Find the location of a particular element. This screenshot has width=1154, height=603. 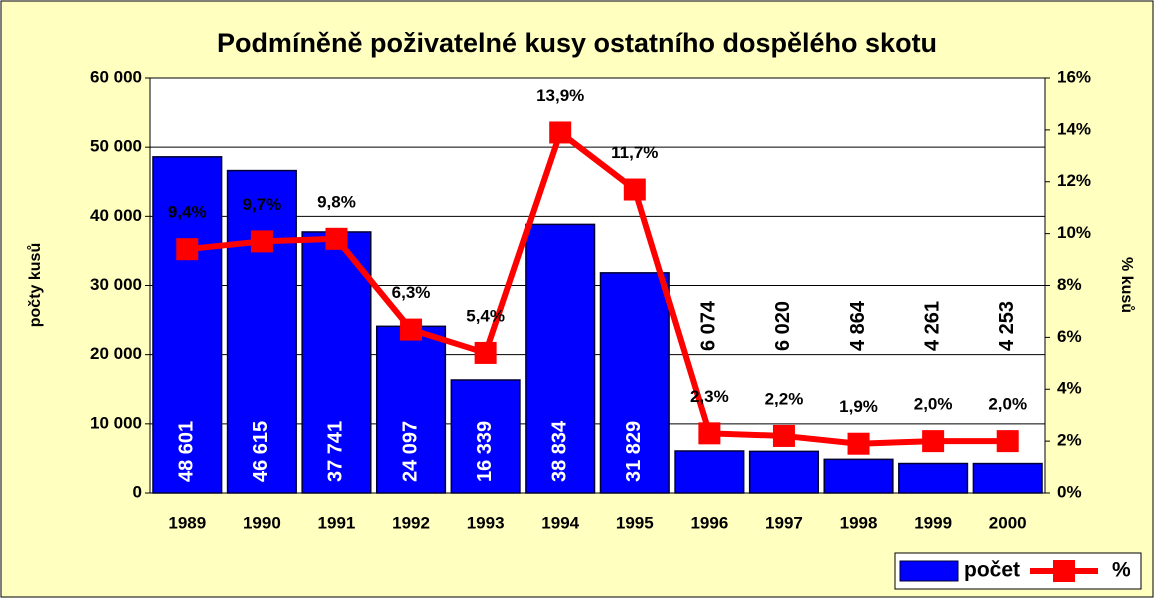

line-value-label: 11,7% is located at coordinates (634, 152).